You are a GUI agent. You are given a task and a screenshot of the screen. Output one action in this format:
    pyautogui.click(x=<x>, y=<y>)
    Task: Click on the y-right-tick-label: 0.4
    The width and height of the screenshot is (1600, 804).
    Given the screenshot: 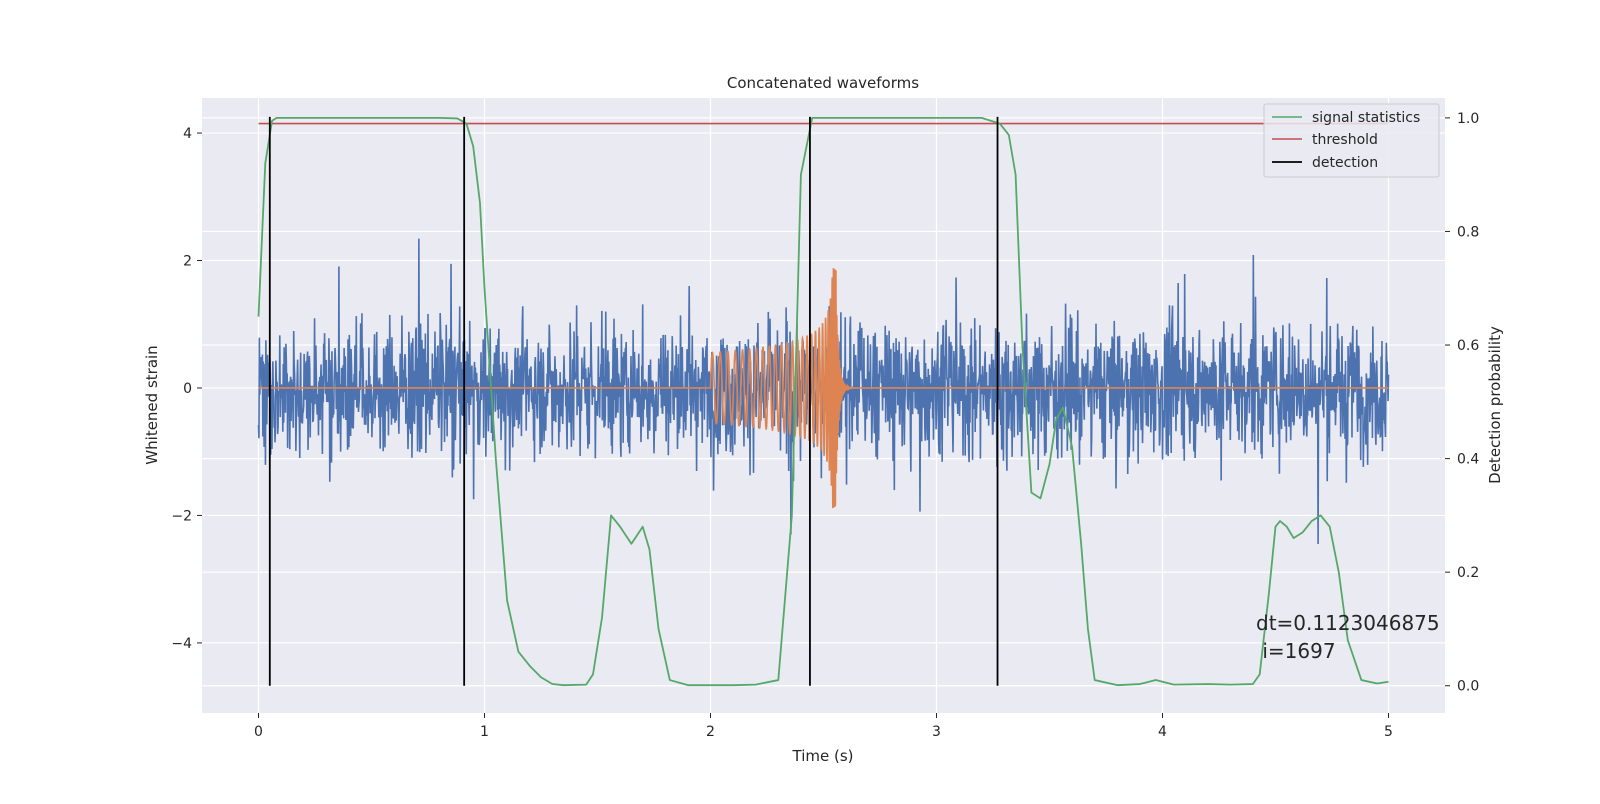 What is the action you would take?
    pyautogui.click(x=1468, y=460)
    